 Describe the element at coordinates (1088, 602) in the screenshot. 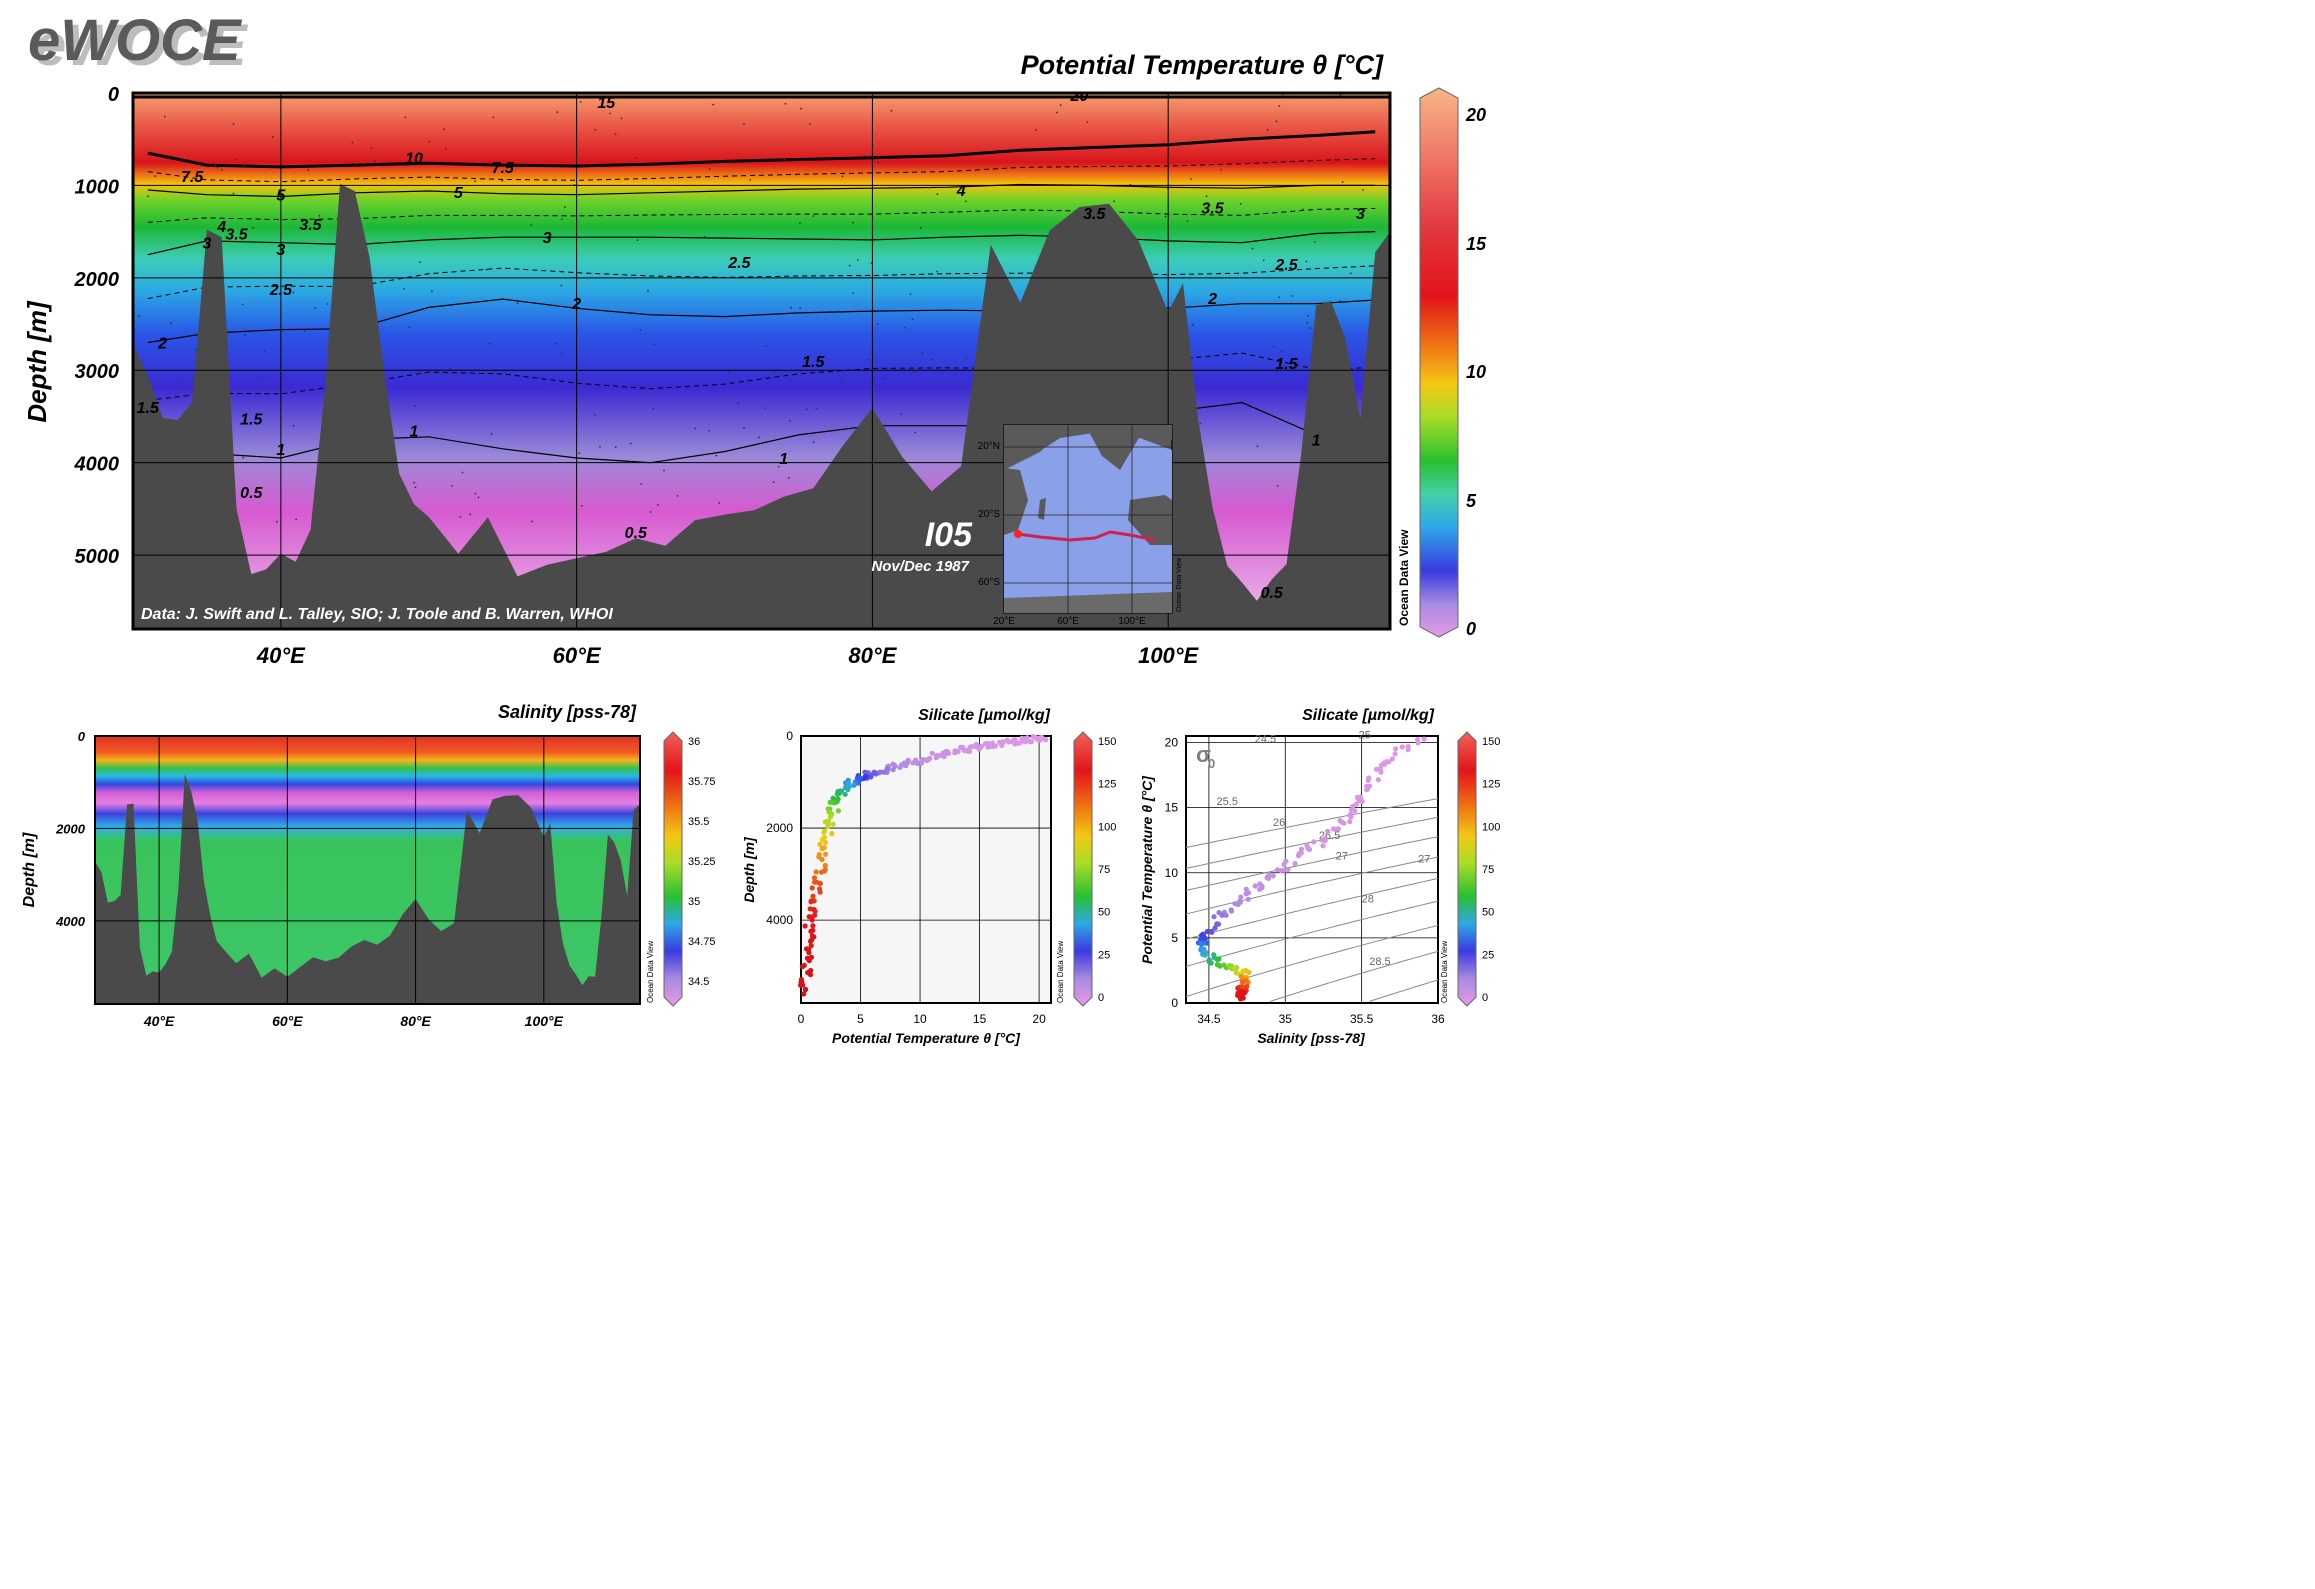

I see `inset-antarctica` at that location.